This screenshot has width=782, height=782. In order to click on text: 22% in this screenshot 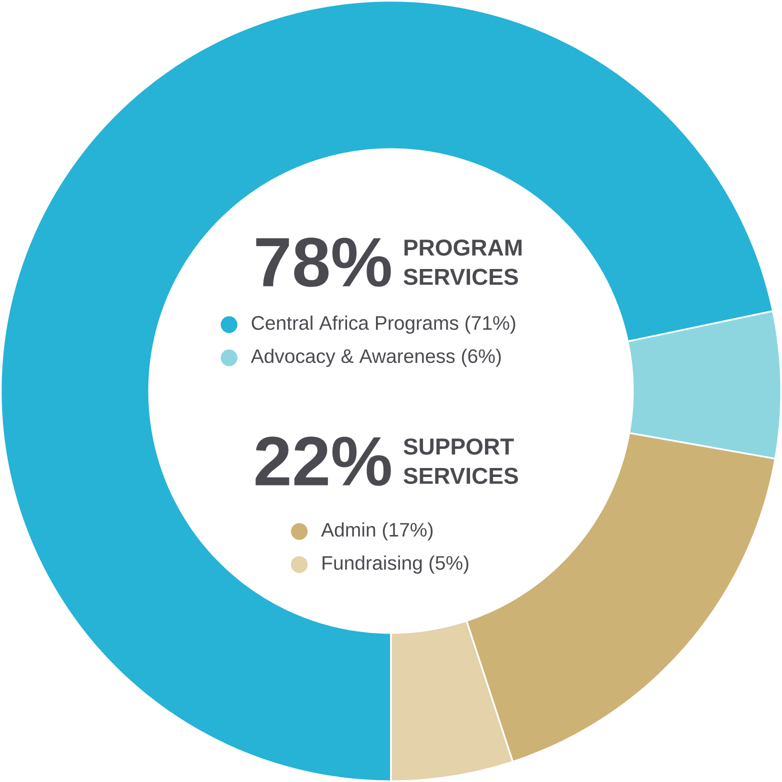, I will do `click(323, 461)`.